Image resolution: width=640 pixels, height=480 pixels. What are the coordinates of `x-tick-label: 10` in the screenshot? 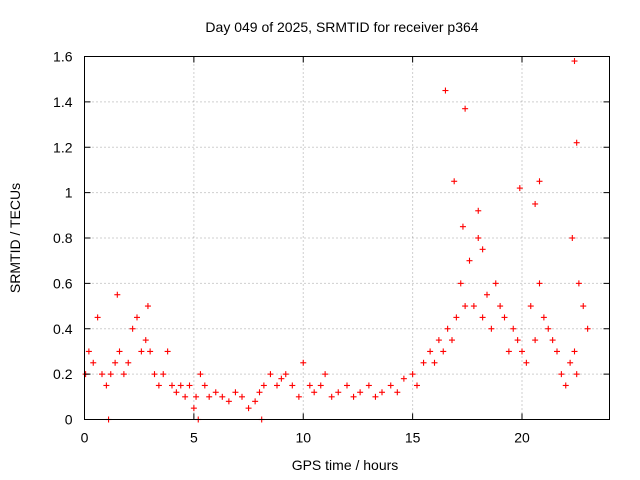 It's located at (303, 438).